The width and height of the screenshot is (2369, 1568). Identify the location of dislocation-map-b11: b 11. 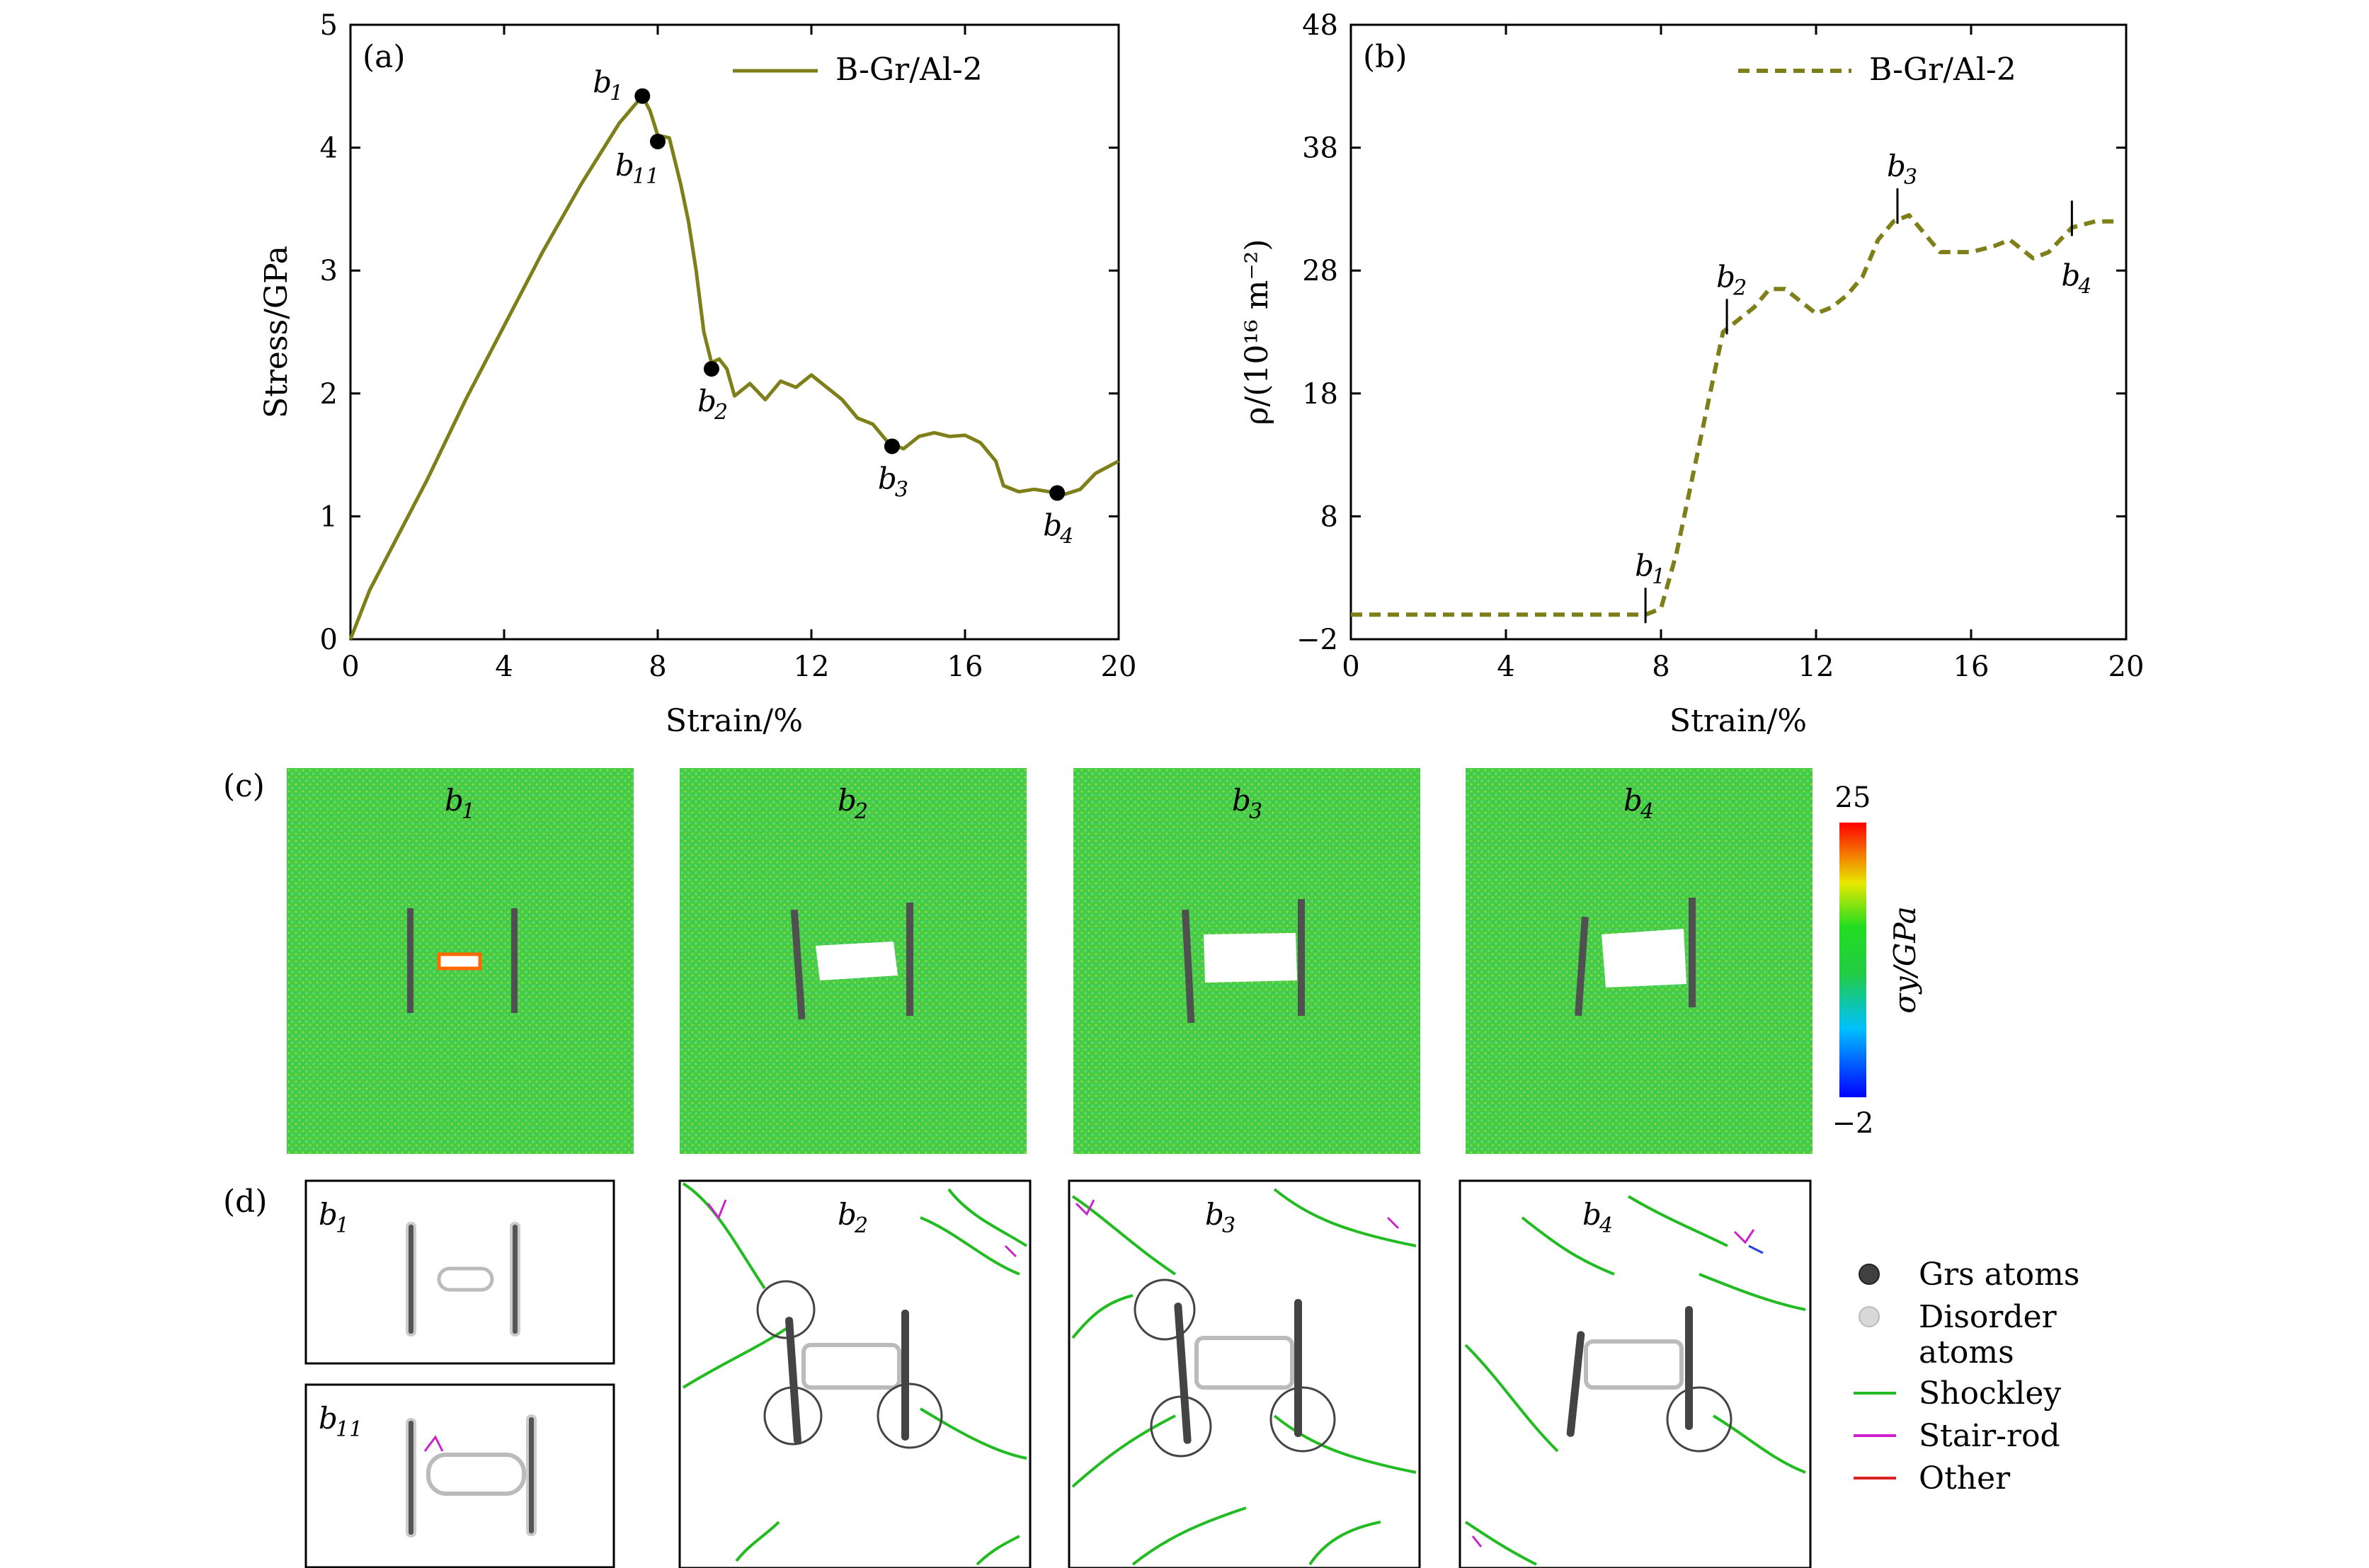
(460, 1475).